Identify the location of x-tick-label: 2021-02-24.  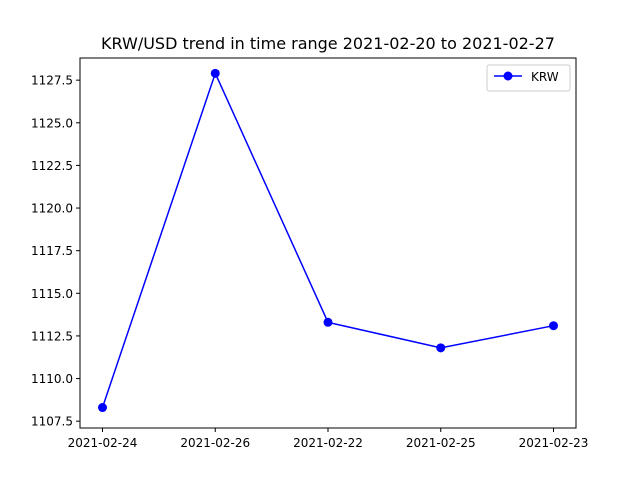
(103, 443).